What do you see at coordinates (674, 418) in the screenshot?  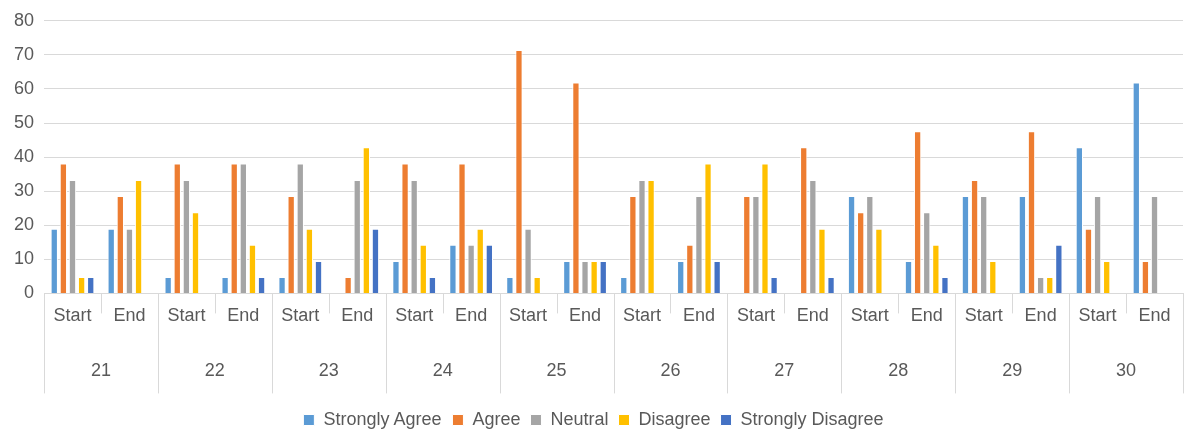 I see `legend-label: Disagree` at bounding box center [674, 418].